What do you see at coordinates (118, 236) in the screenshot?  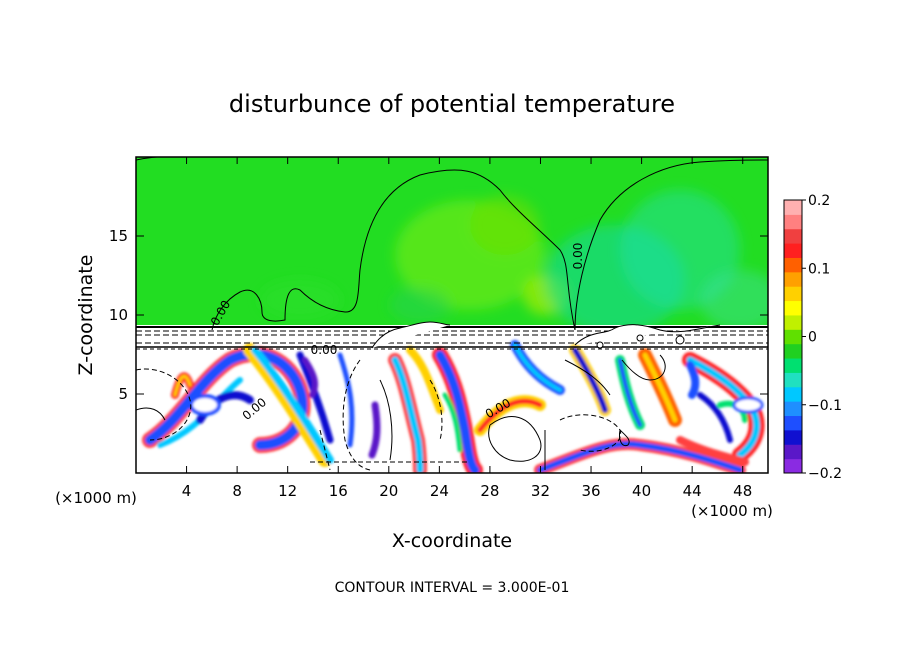 I see `y-tick-label: 15` at bounding box center [118, 236].